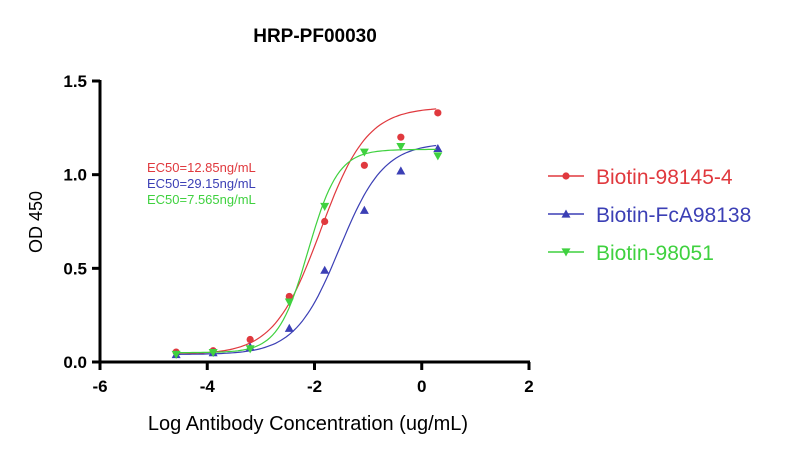  Describe the element at coordinates (75, 362) in the screenshot. I see `y-tick-label: 0.0` at that location.